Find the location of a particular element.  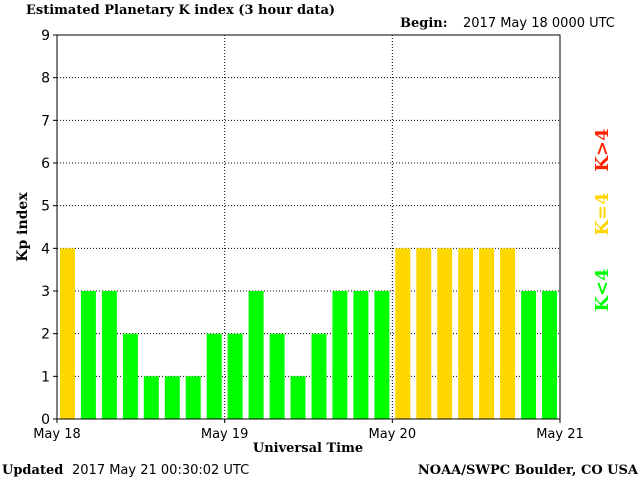

y-axis-label: Kp index is located at coordinates (23, 227).